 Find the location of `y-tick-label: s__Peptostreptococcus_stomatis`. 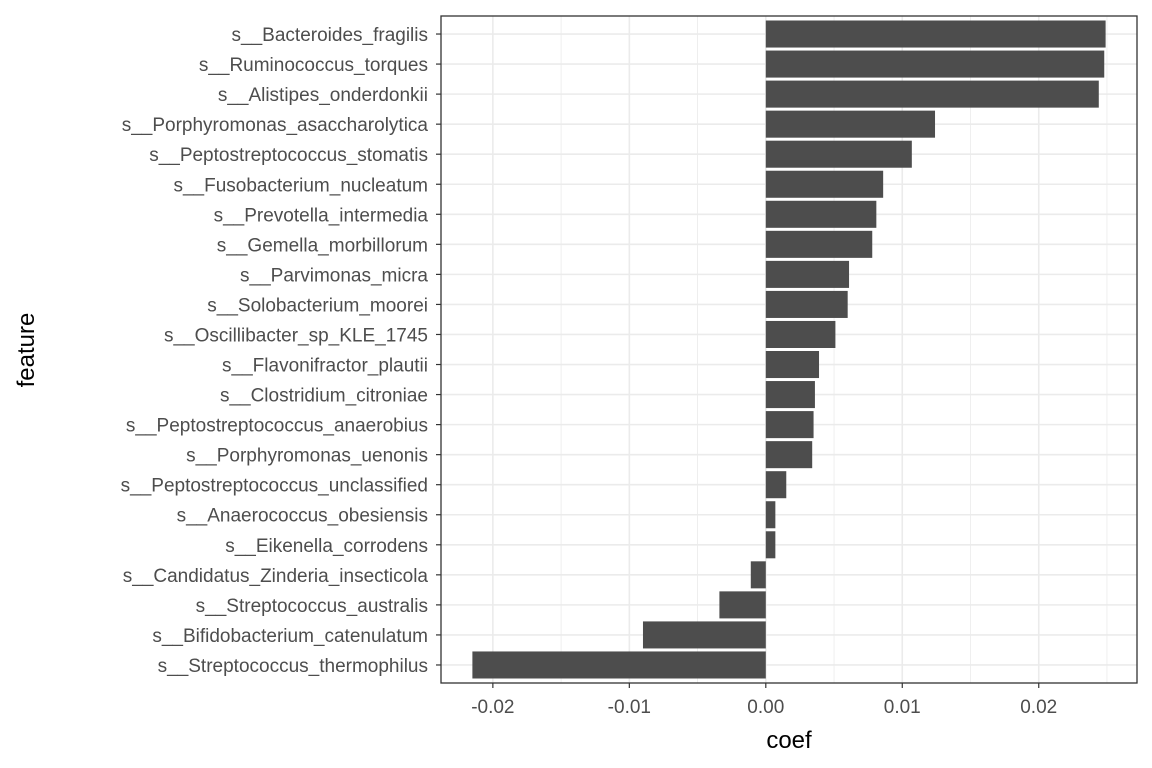

y-tick-label: s__Peptostreptococcus_stomatis is located at coordinates (288, 155).